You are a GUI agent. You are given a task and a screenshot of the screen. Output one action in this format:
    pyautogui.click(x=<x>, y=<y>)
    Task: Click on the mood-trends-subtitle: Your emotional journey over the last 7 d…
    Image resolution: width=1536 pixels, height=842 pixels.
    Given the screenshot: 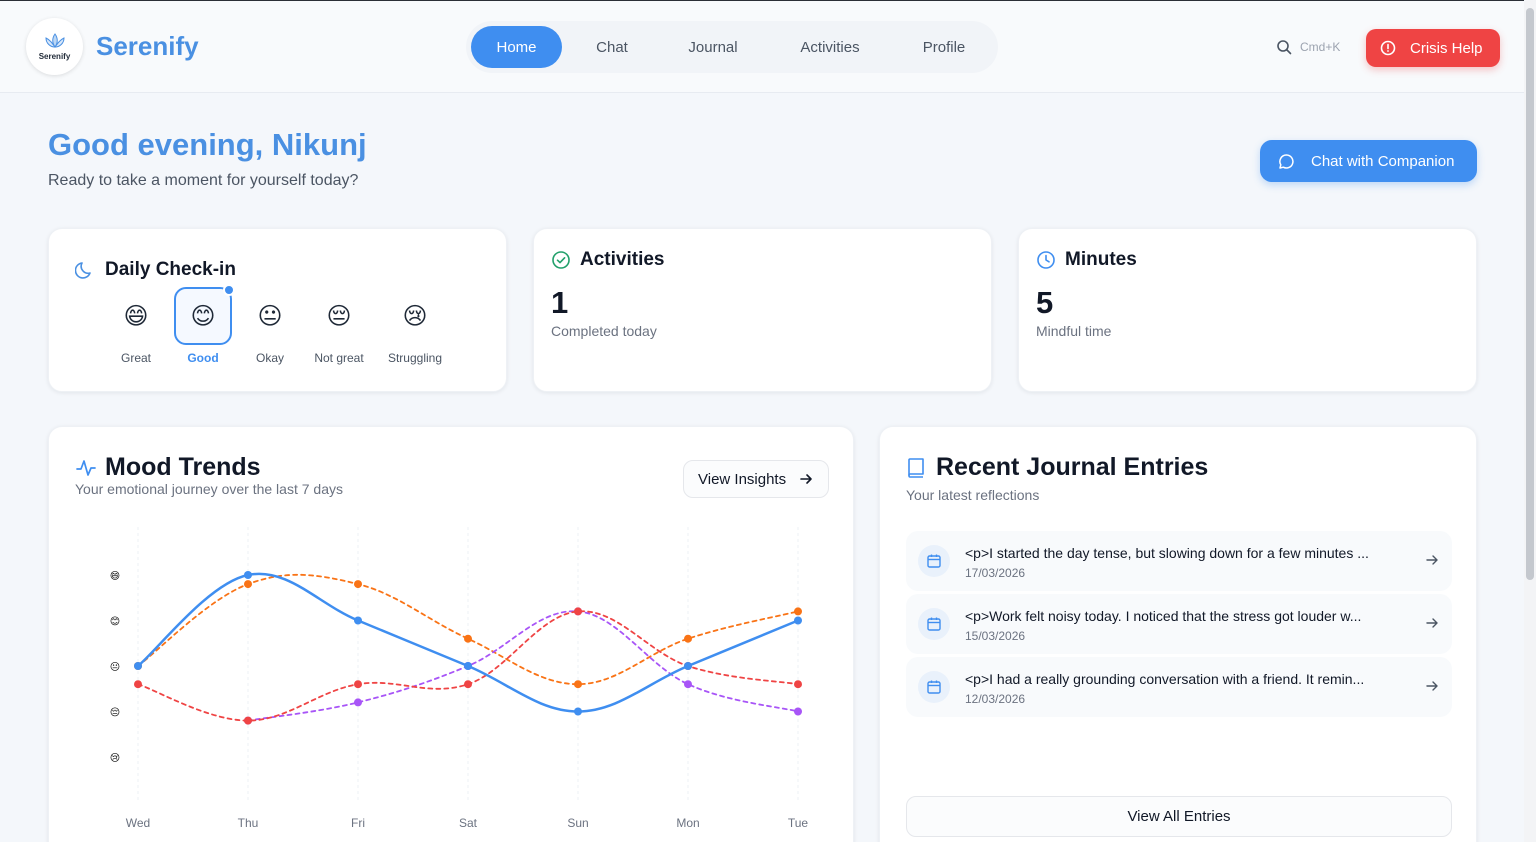 What is the action you would take?
    pyautogui.click(x=209, y=489)
    